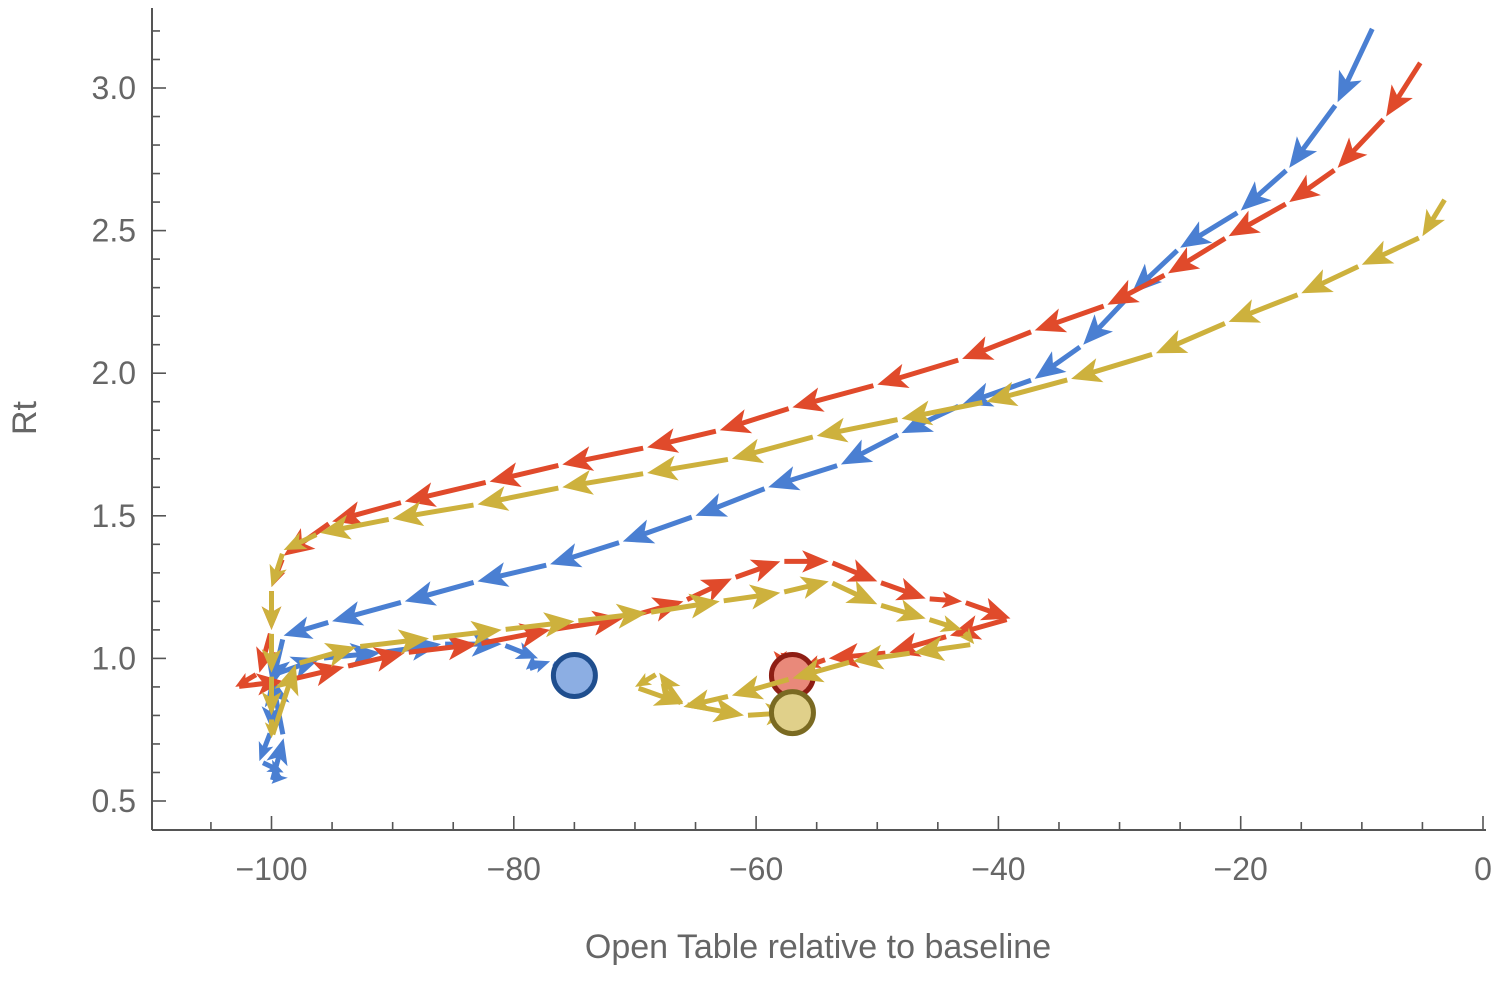  Describe the element at coordinates (818, 947) in the screenshot. I see `x-axis-label: Open Table relative to baseline` at that location.